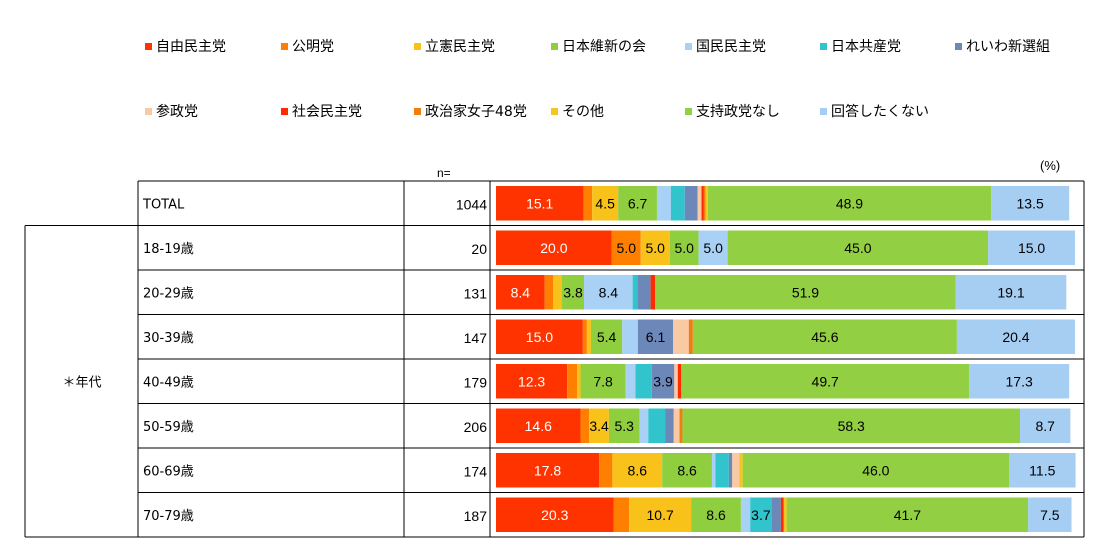 The width and height of the screenshot is (1112, 544). What do you see at coordinates (476, 293) in the screenshot?
I see `n-value: 131` at bounding box center [476, 293].